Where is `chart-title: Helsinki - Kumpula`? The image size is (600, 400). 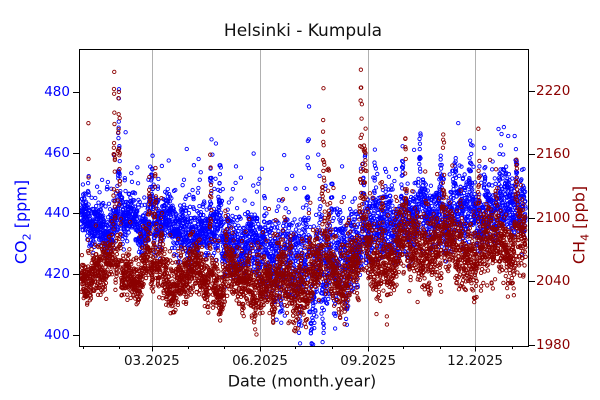
chart-title: Helsinki - Kumpula is located at coordinates (303, 31).